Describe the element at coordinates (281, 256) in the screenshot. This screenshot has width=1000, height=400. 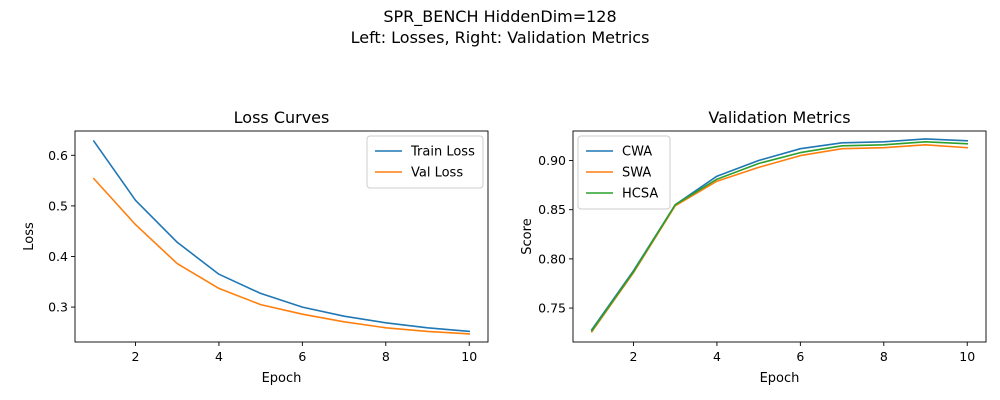
I see `loss-series-val-loss-line` at that location.